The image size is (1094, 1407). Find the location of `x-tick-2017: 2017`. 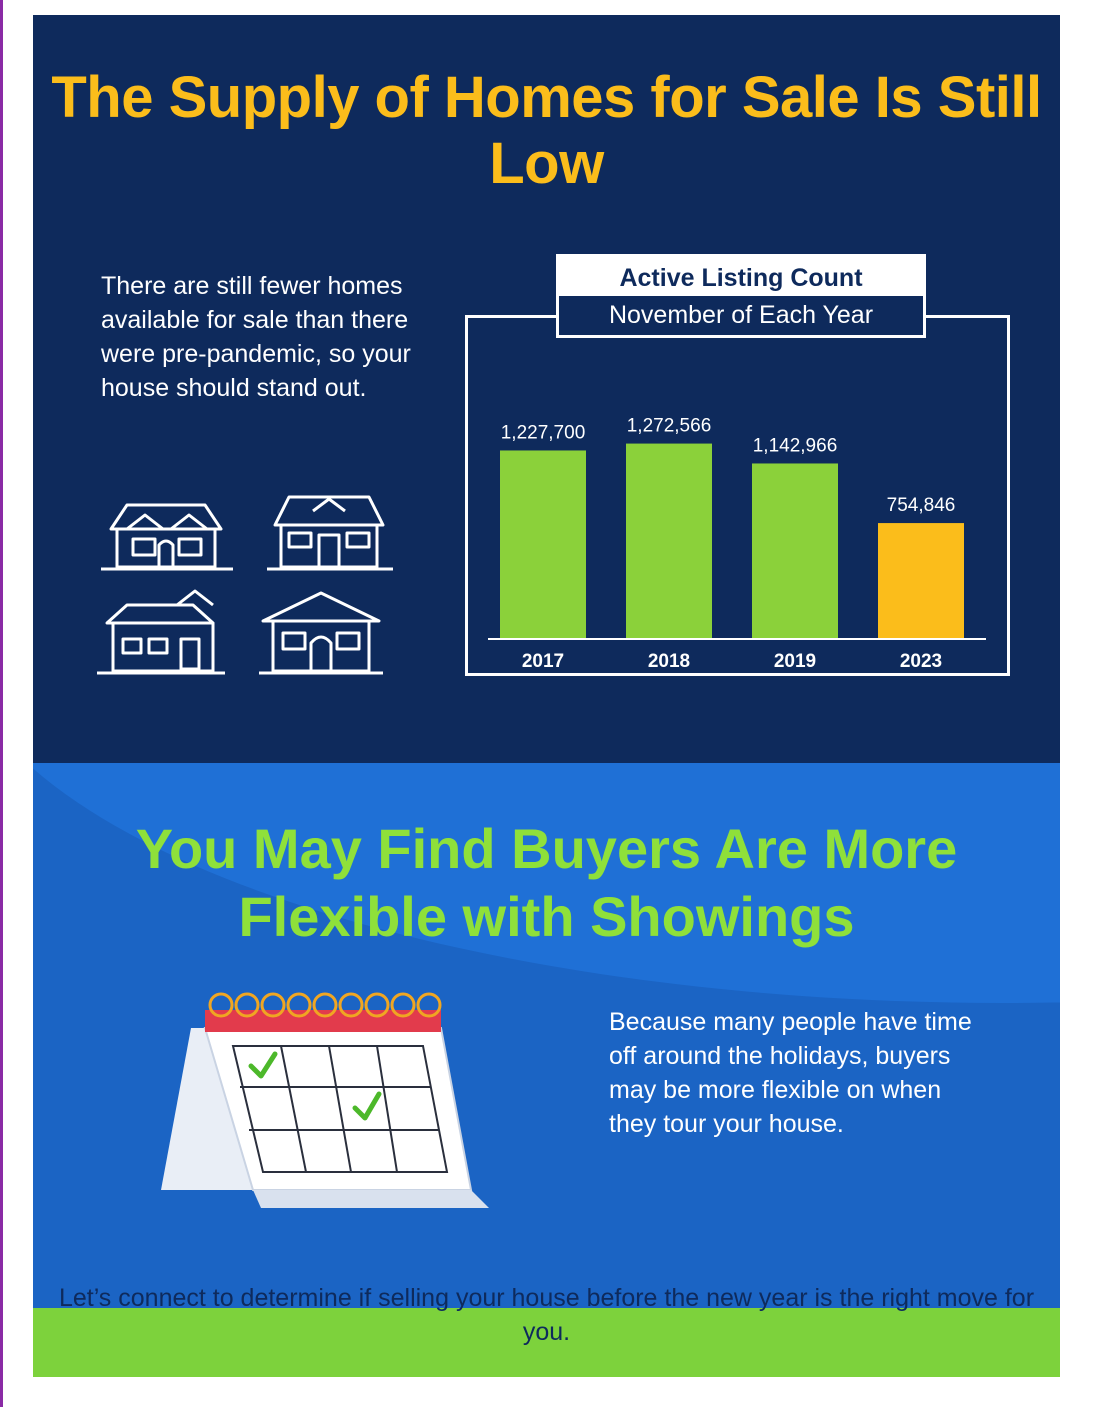

x-tick-2017: 2017 is located at coordinates (543, 661).